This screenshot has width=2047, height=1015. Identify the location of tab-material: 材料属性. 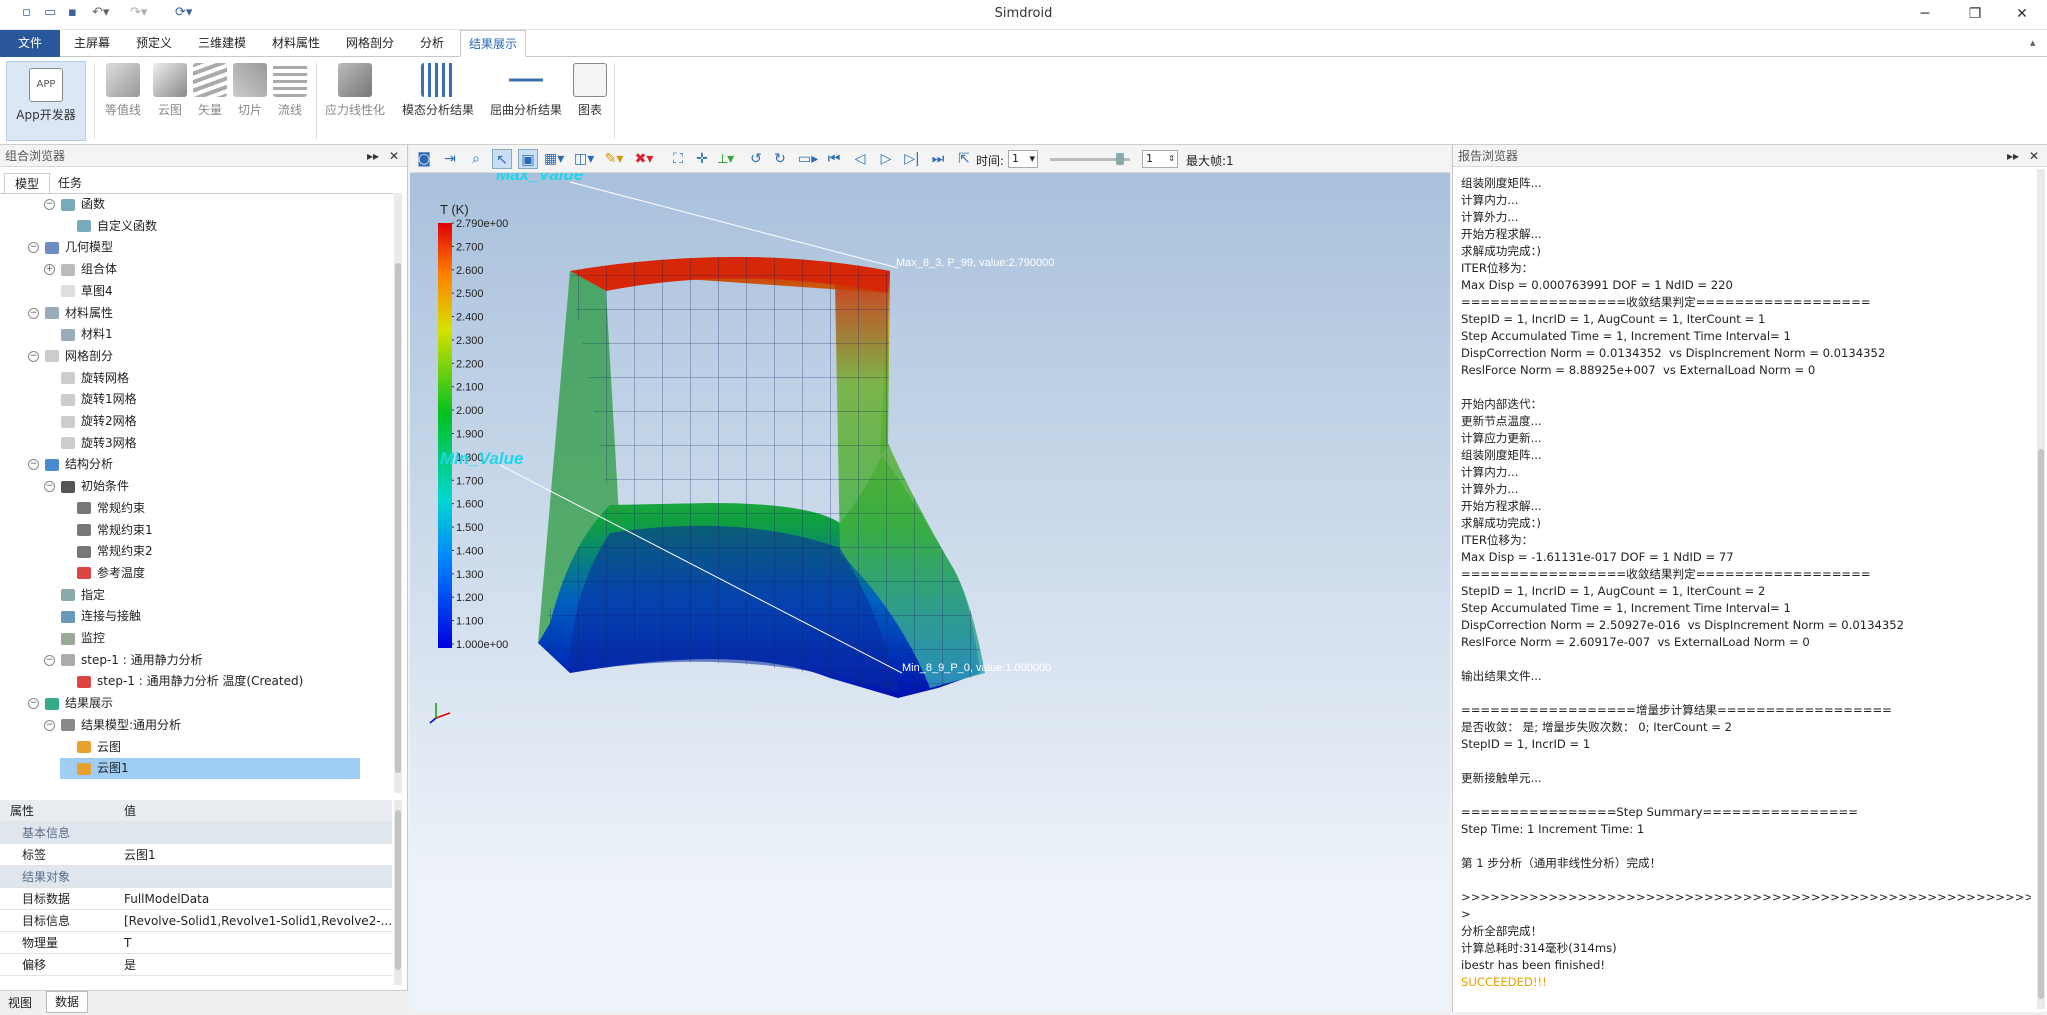
(296, 43).